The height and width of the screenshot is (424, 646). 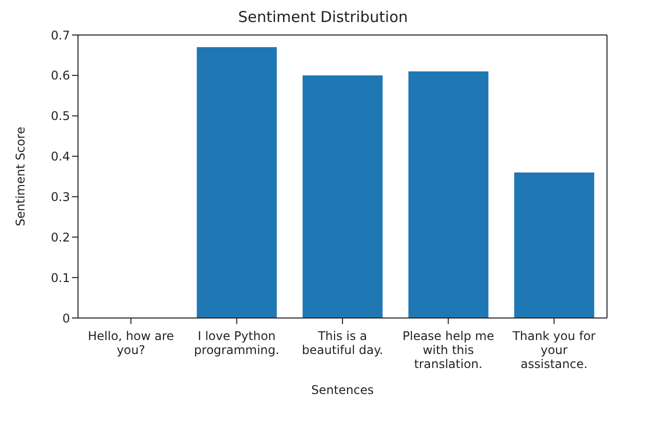 I want to click on y-tick-label: 0, so click(x=66, y=318).